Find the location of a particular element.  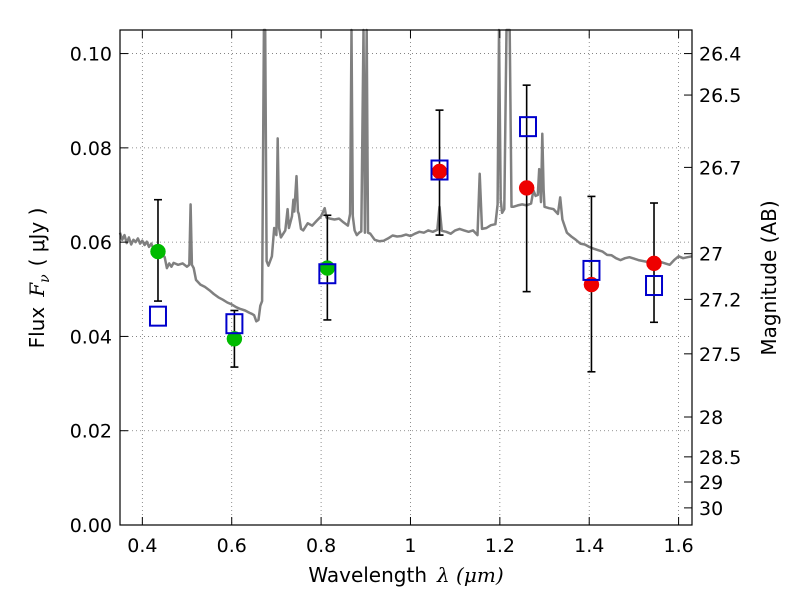

x-tick-label: 1.2 is located at coordinates (500, 546).